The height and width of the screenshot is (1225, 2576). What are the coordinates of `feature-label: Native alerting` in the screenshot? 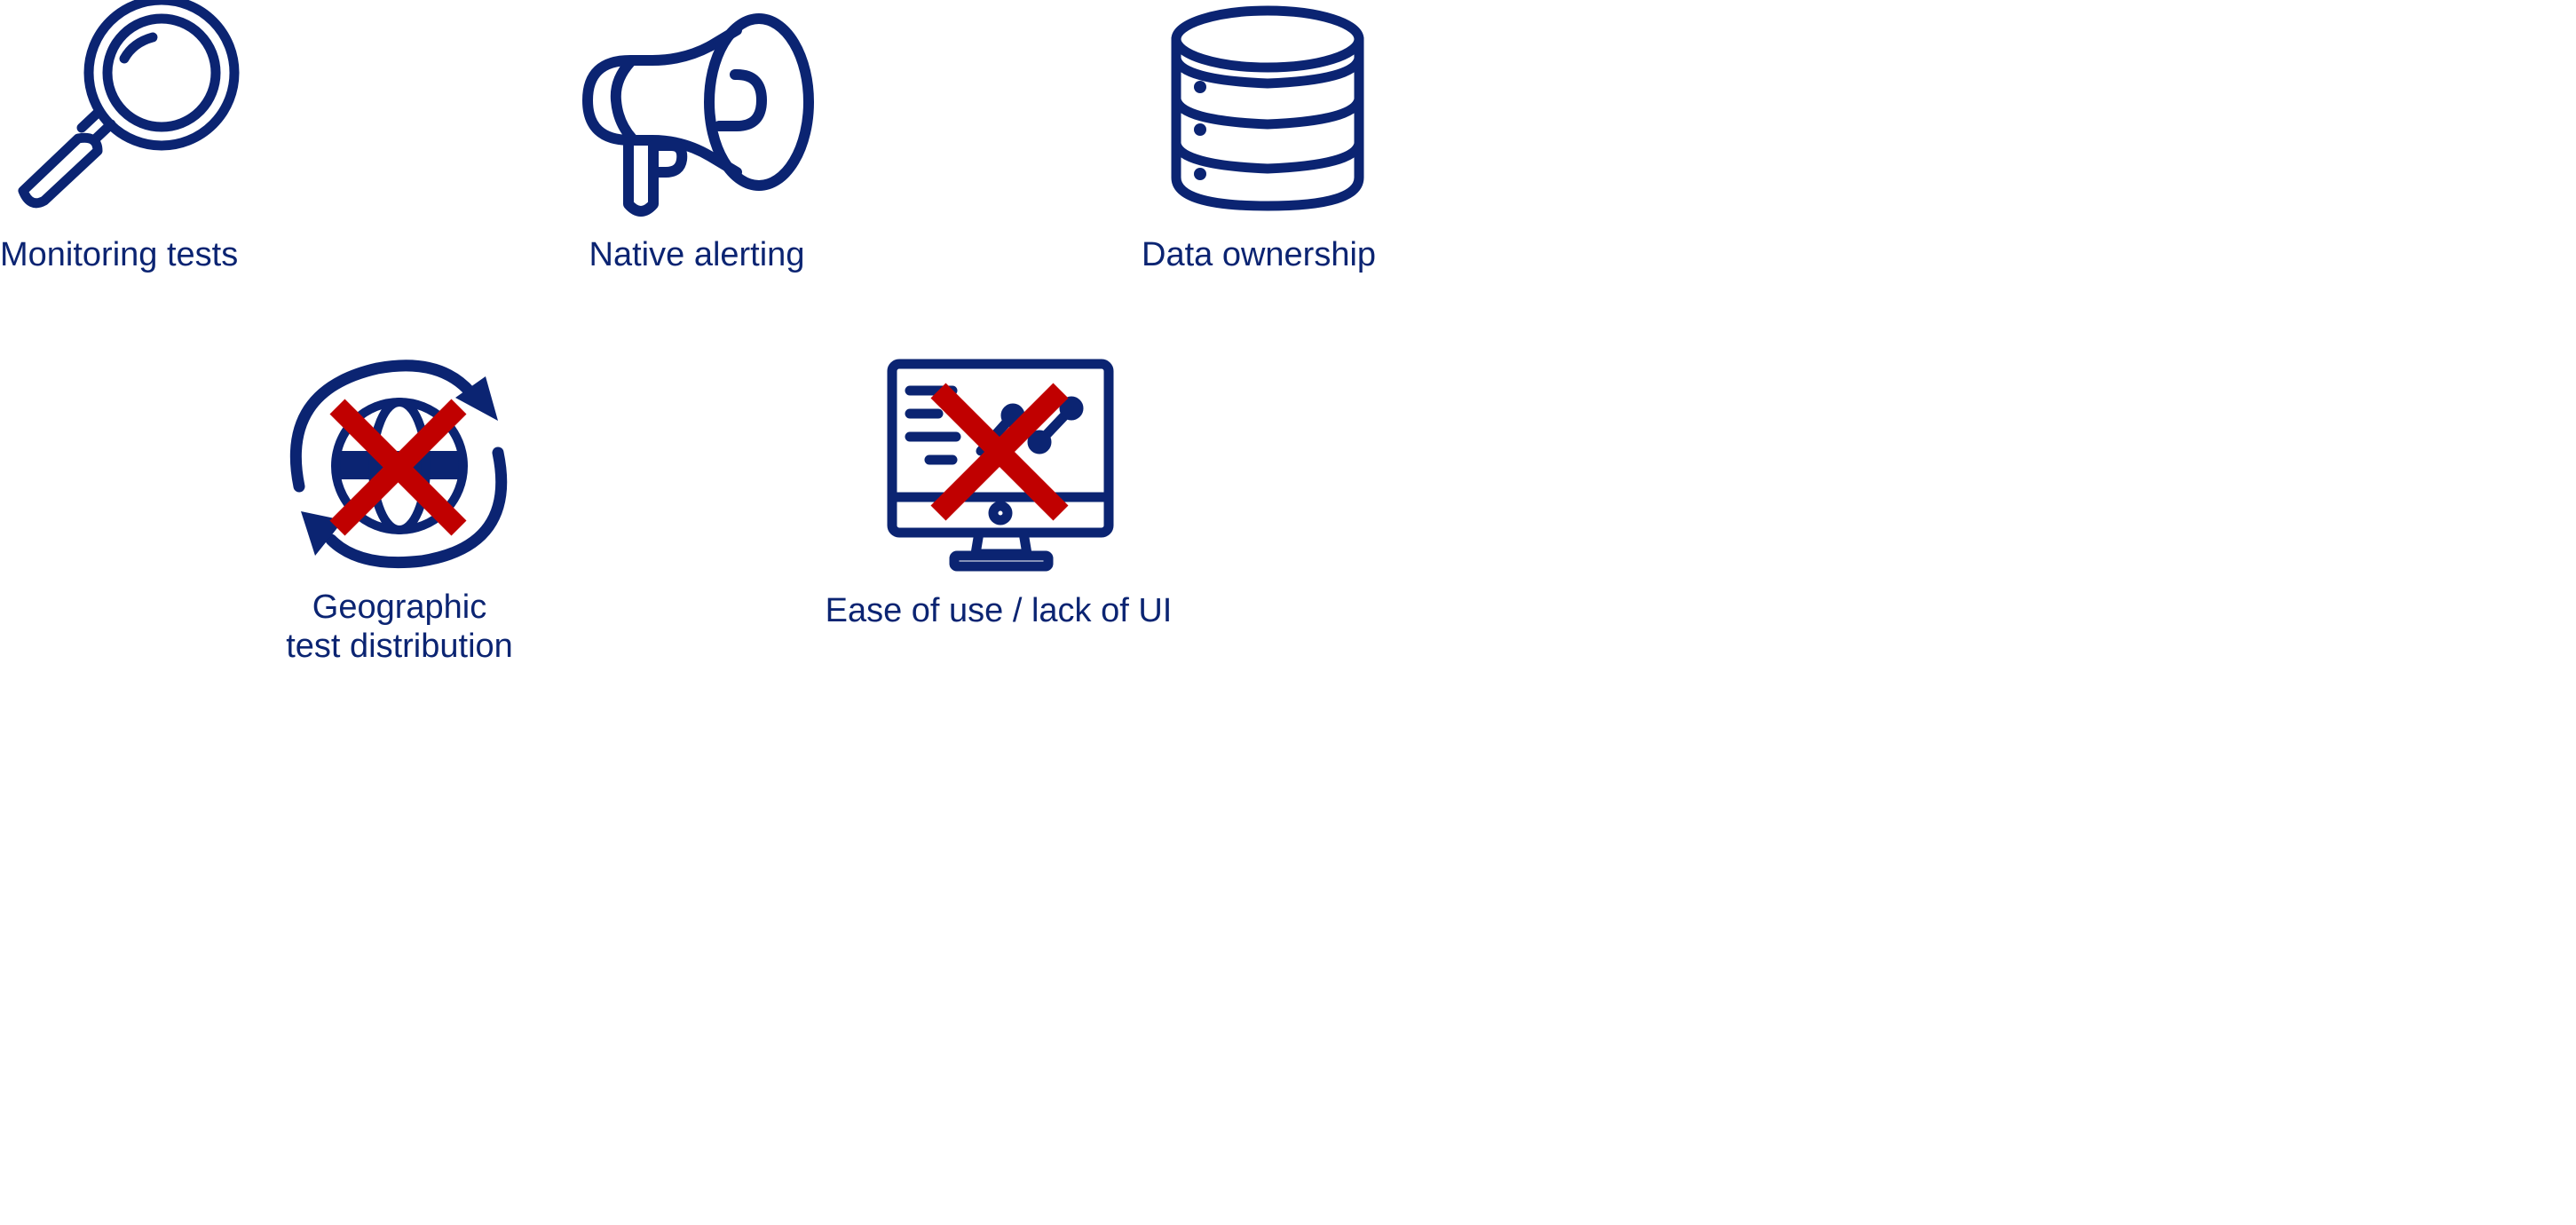 It's located at (697, 254).